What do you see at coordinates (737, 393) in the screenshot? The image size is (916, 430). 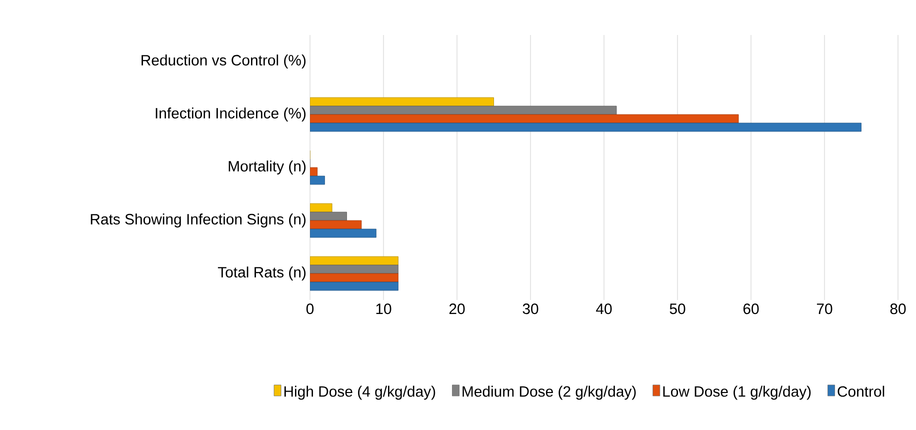 I see `legend-label: Low Dose (1 g/kg/day)` at bounding box center [737, 393].